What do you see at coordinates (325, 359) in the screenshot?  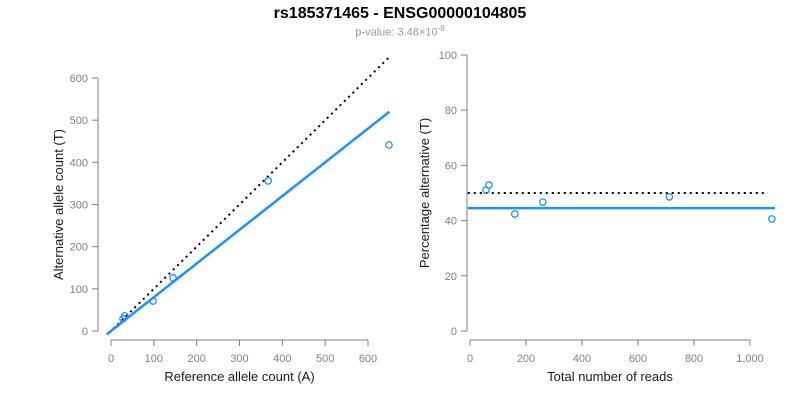 I see `x-tick-label: 500` at bounding box center [325, 359].